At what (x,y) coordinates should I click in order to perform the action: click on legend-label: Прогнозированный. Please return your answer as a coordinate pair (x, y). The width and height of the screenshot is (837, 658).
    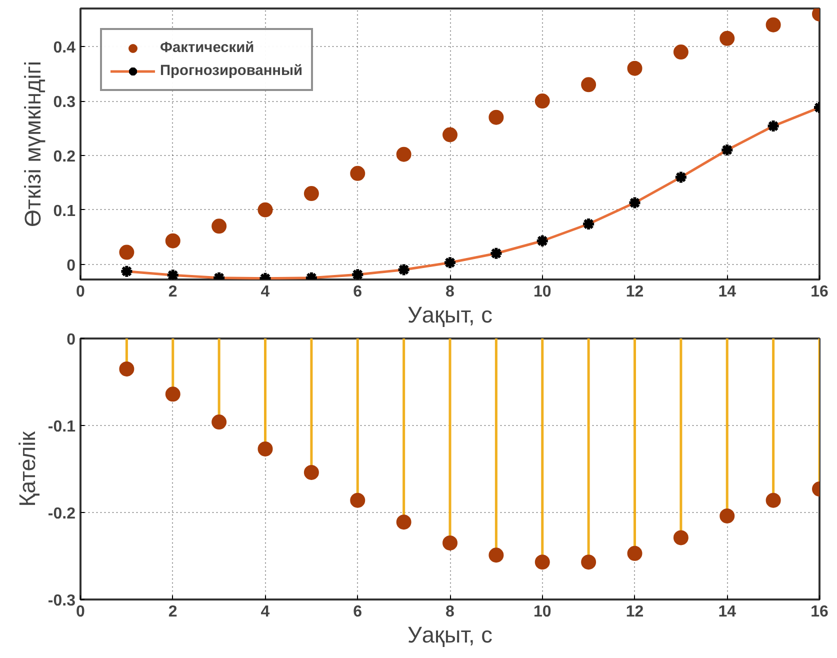
    Looking at the image, I should click on (231, 71).